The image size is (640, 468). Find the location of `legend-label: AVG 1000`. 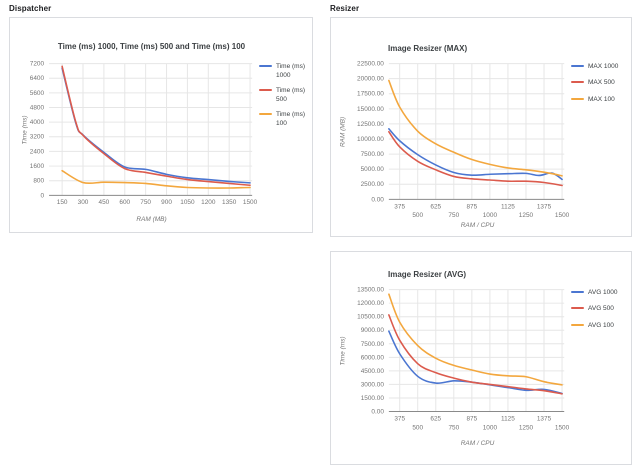

legend-label: AVG 1000 is located at coordinates (603, 292).